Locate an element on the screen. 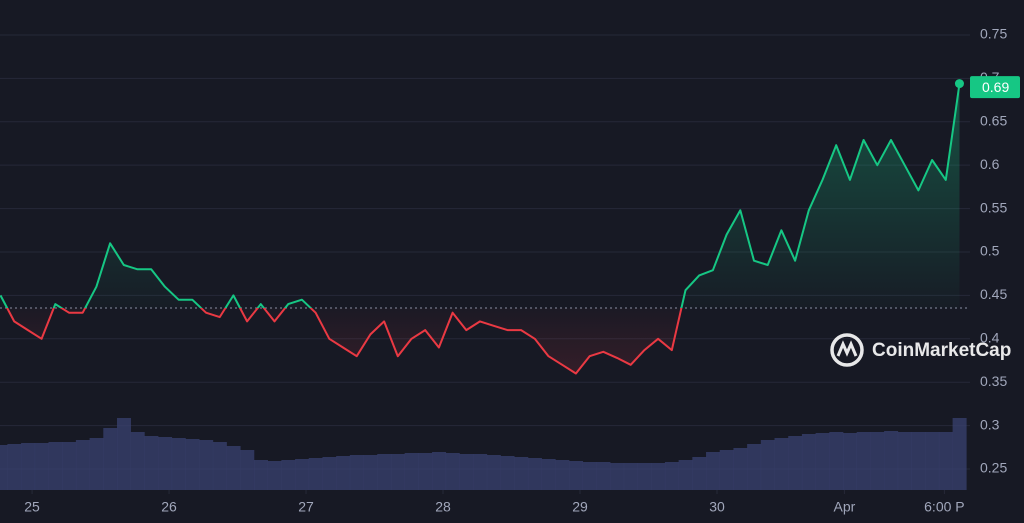  x-tick-label: 6:00 P is located at coordinates (944, 507).